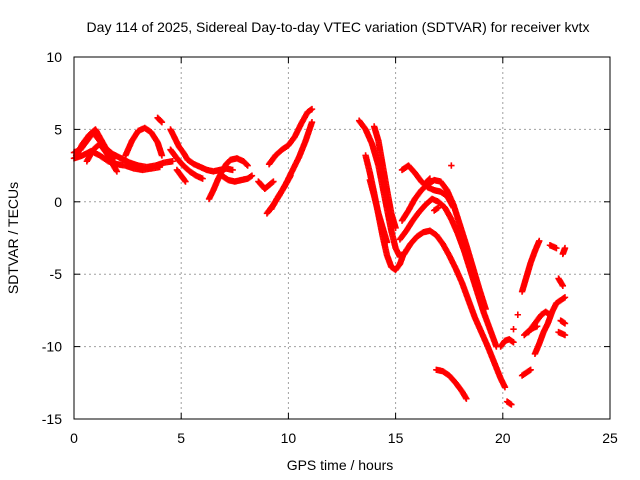  I want to click on y-tick-label: 5, so click(58, 129).